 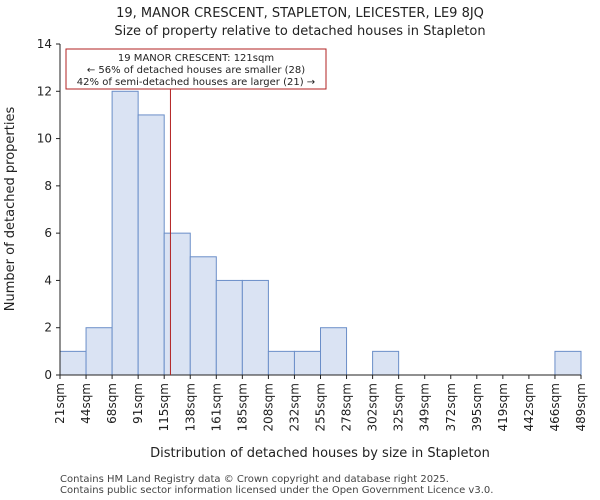 I want to click on x-tick-label: 21sqm, so click(x=60, y=403).